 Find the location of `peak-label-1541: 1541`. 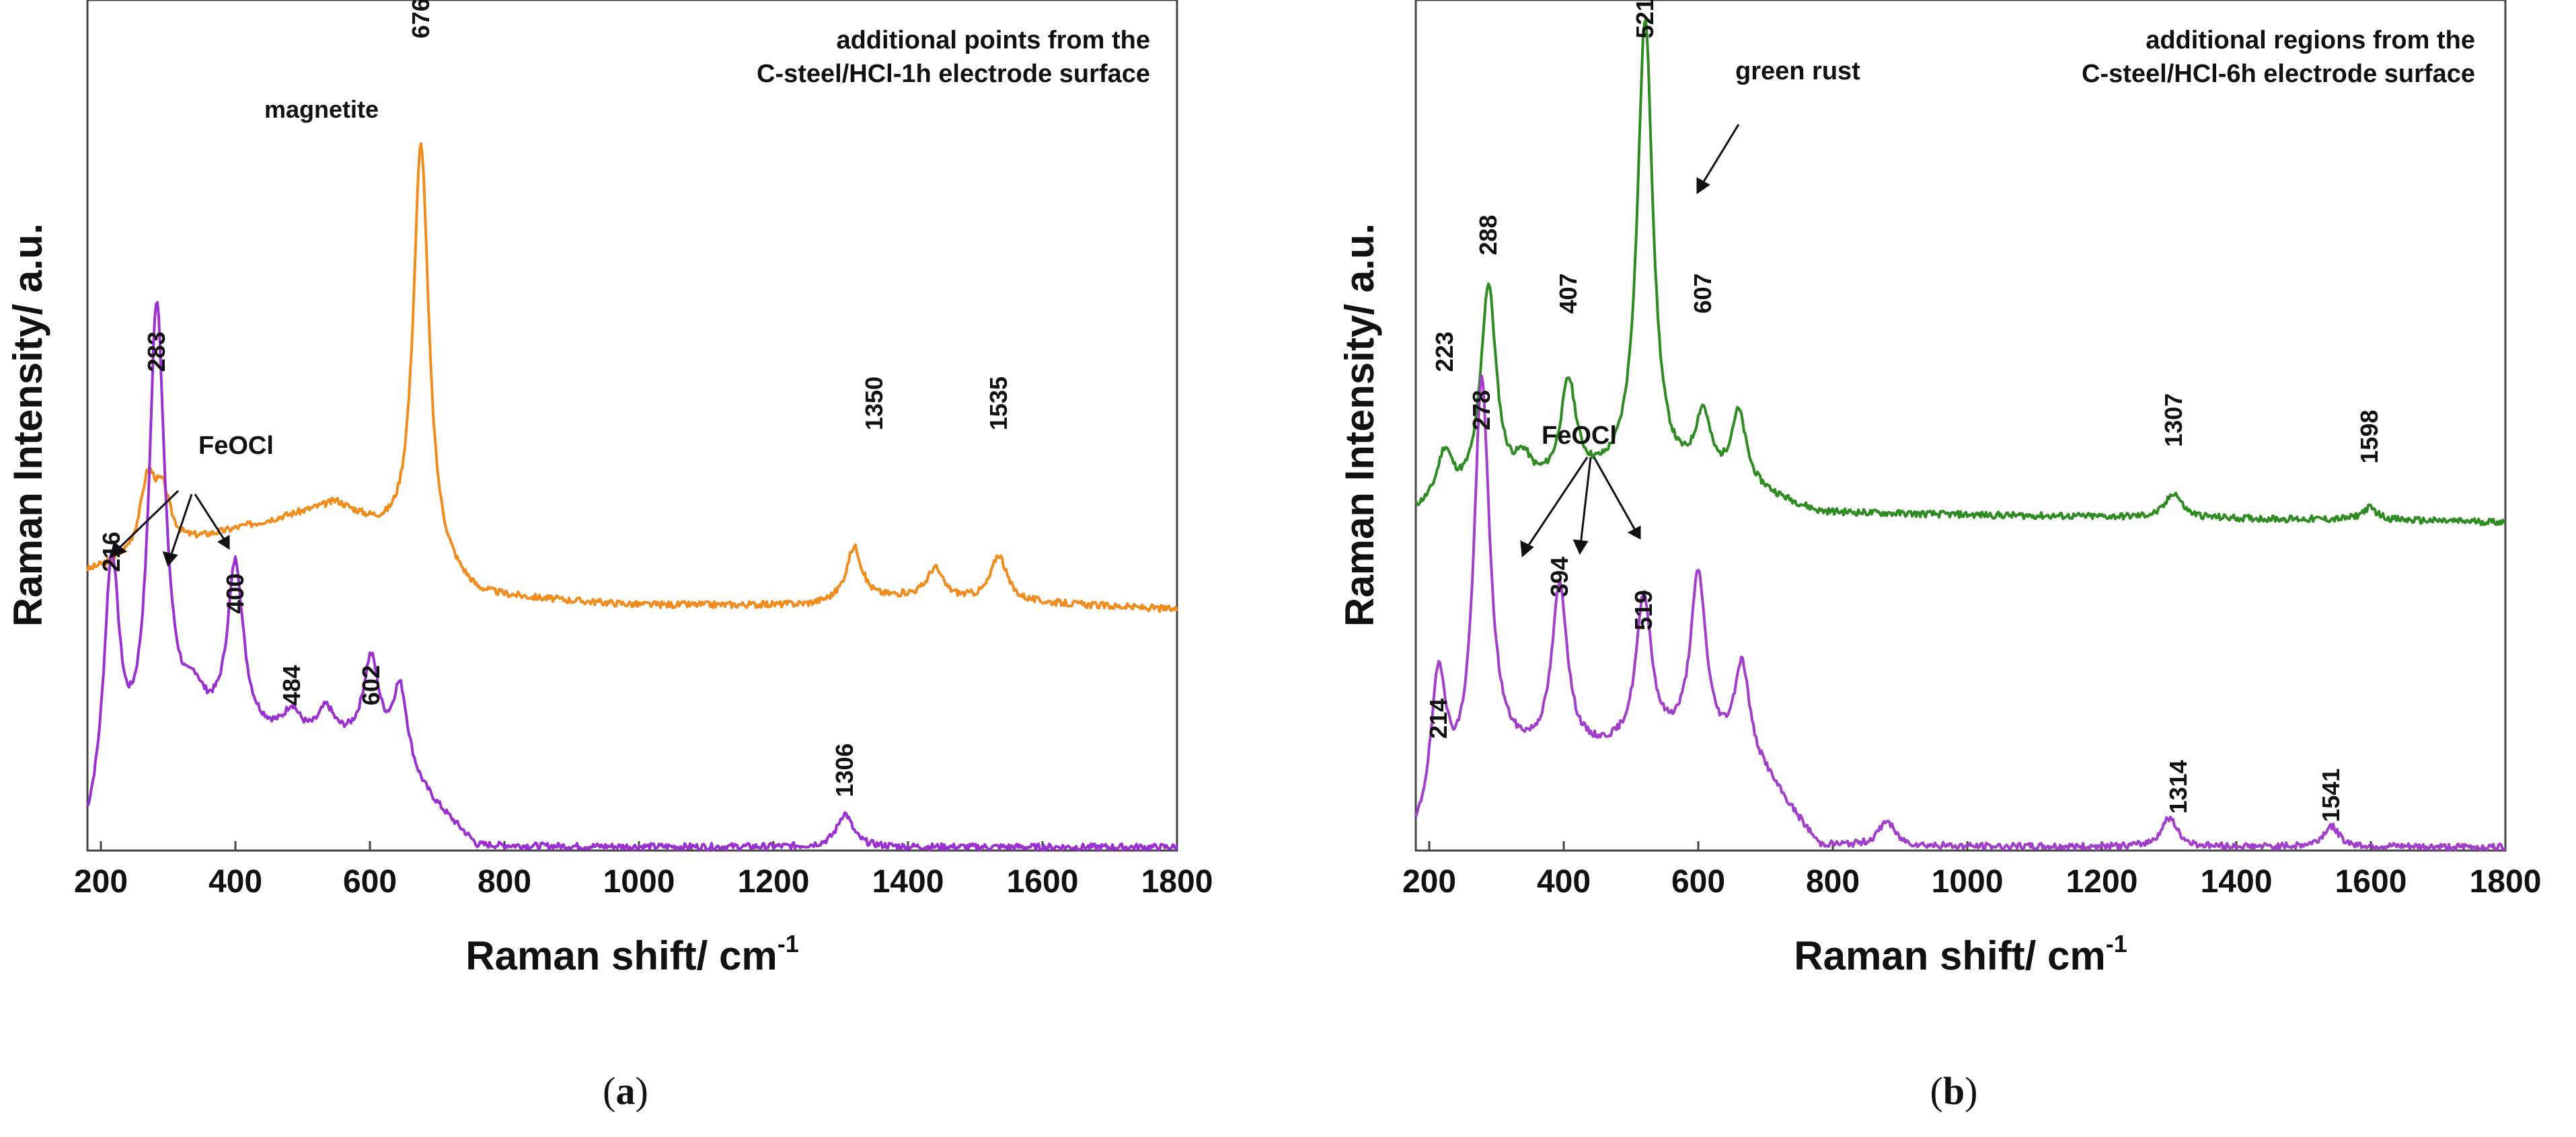

peak-label-1541: 1541 is located at coordinates (2331, 795).